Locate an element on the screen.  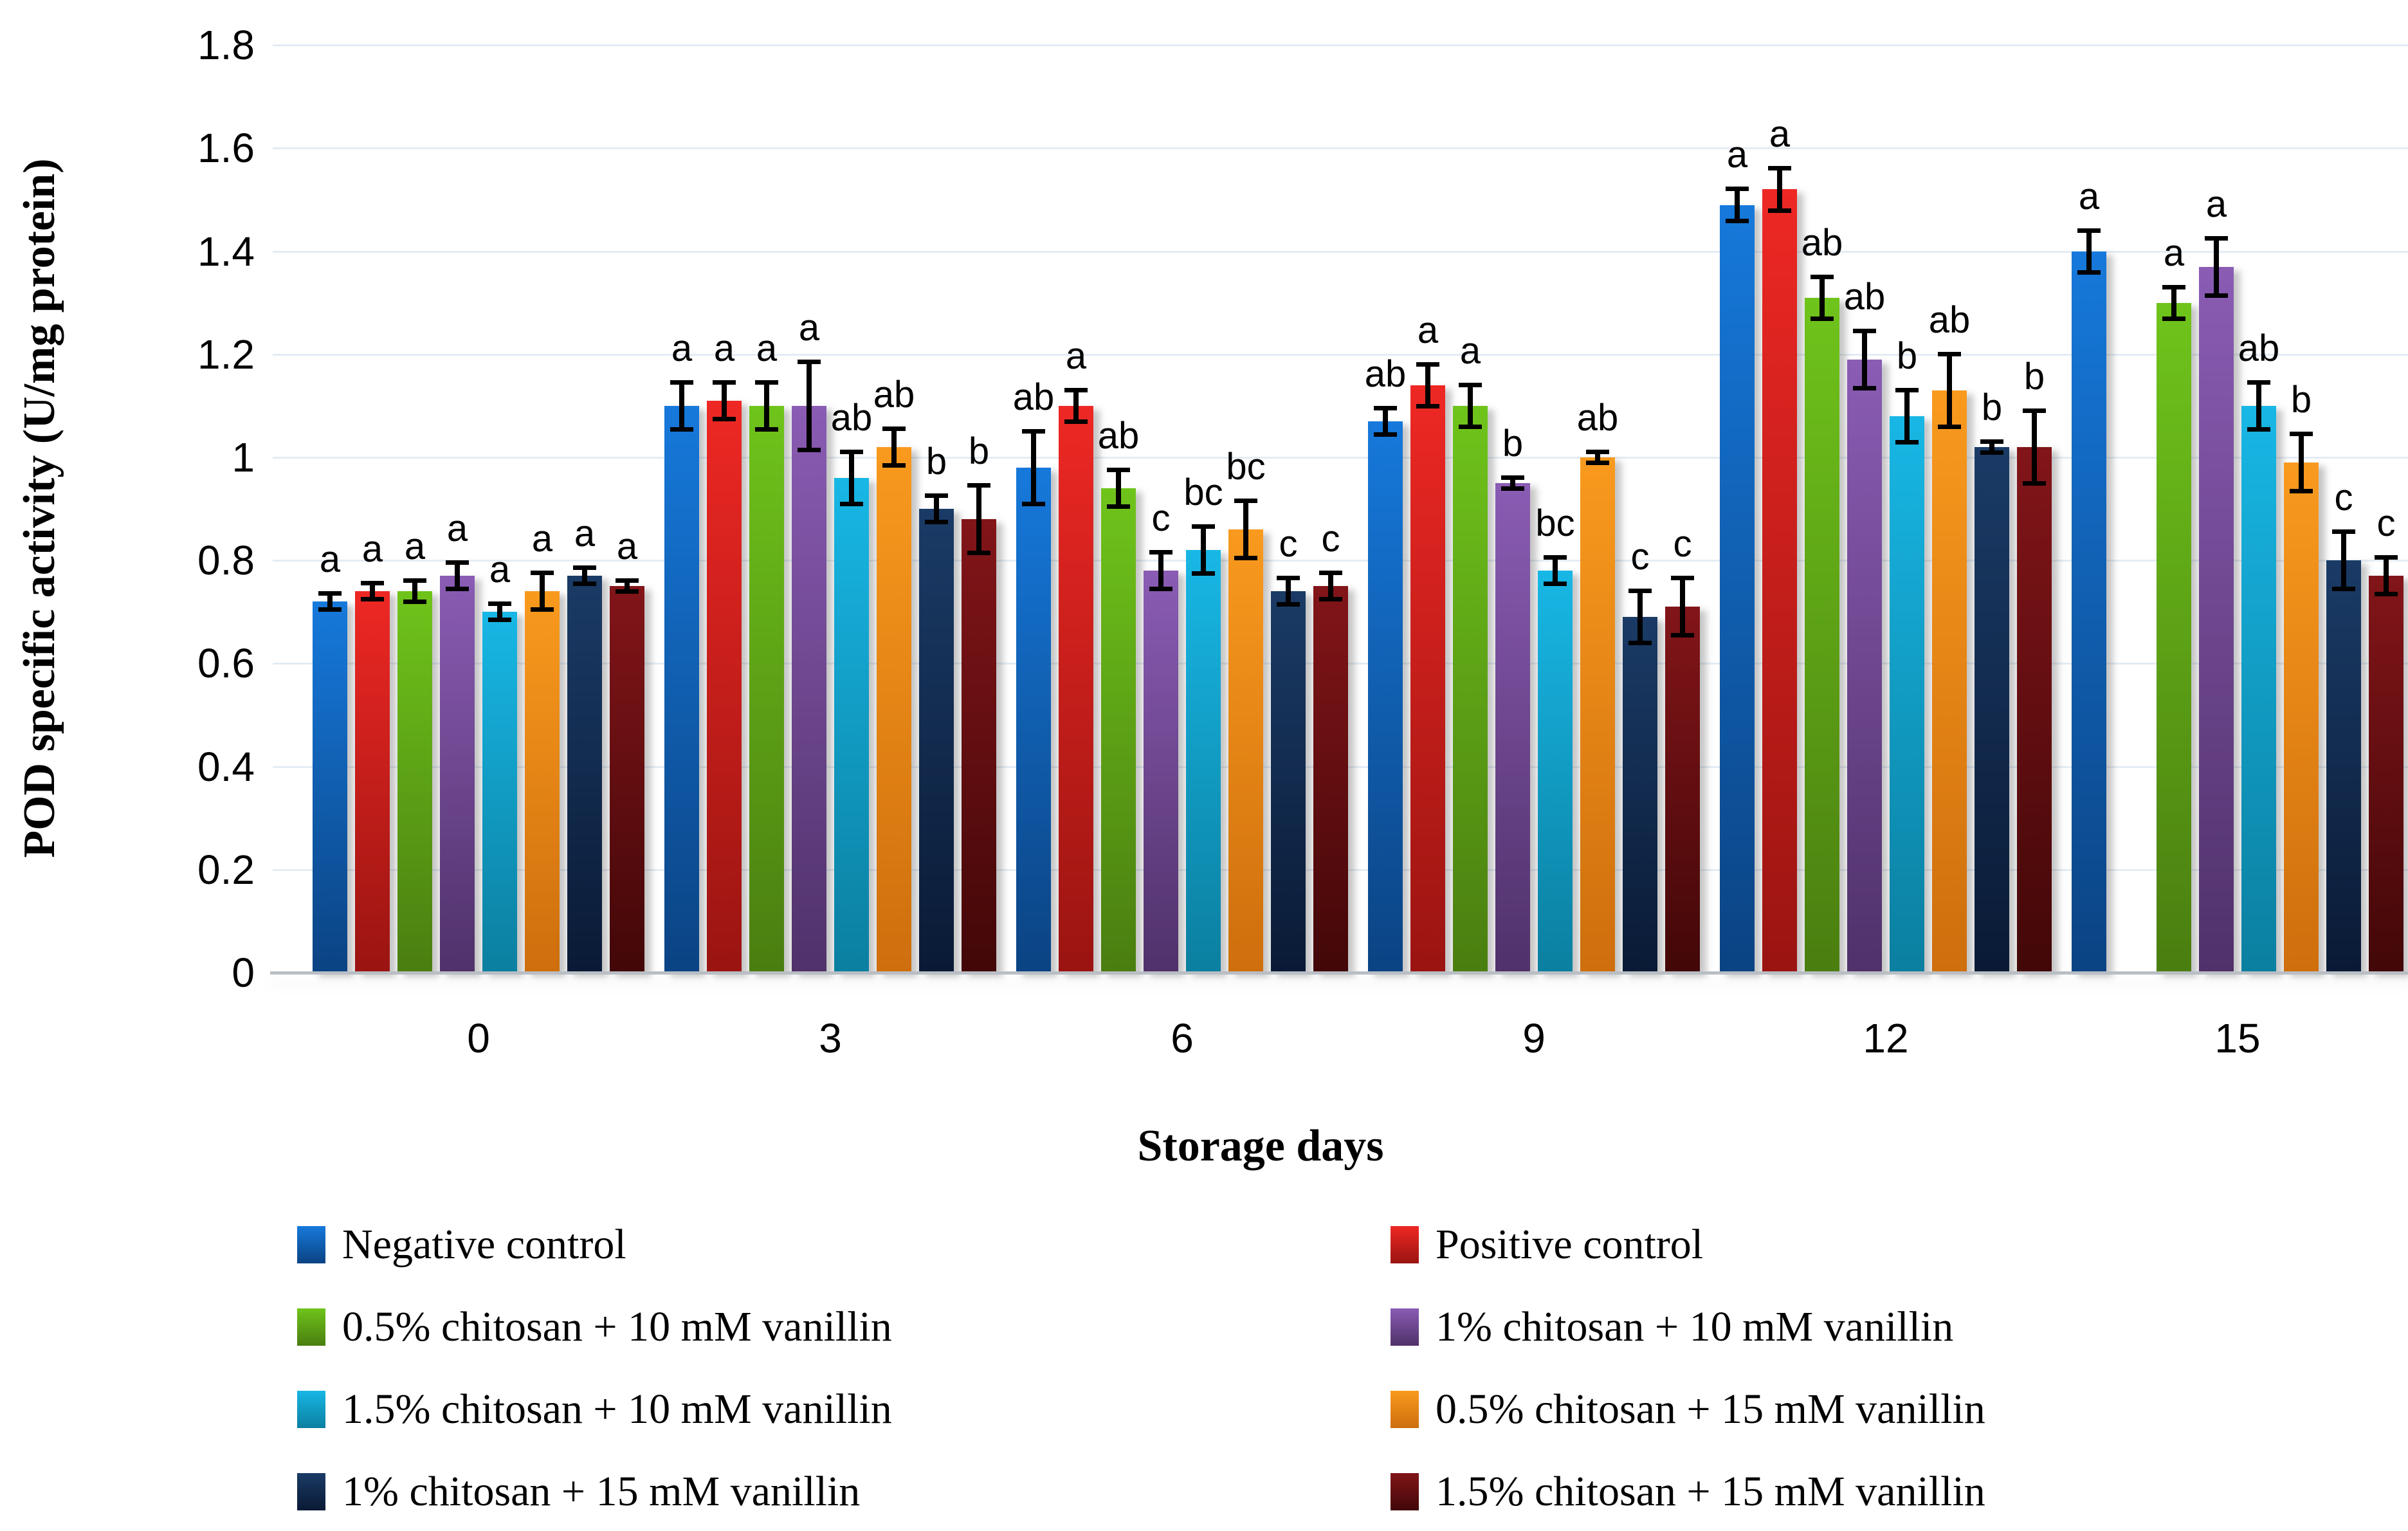
y-tick-label-0.4: 0.4 is located at coordinates (226, 766).